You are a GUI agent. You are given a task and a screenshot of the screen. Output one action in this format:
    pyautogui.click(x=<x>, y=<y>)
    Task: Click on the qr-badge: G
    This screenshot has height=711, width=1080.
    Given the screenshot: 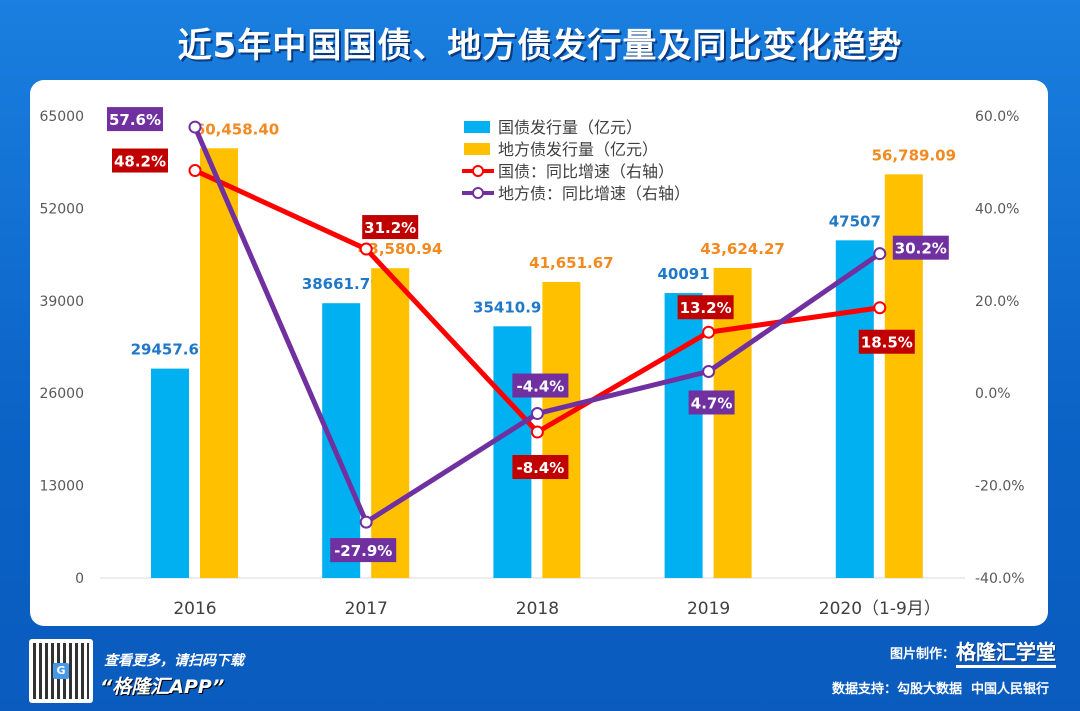 What is the action you would take?
    pyautogui.click(x=61, y=671)
    